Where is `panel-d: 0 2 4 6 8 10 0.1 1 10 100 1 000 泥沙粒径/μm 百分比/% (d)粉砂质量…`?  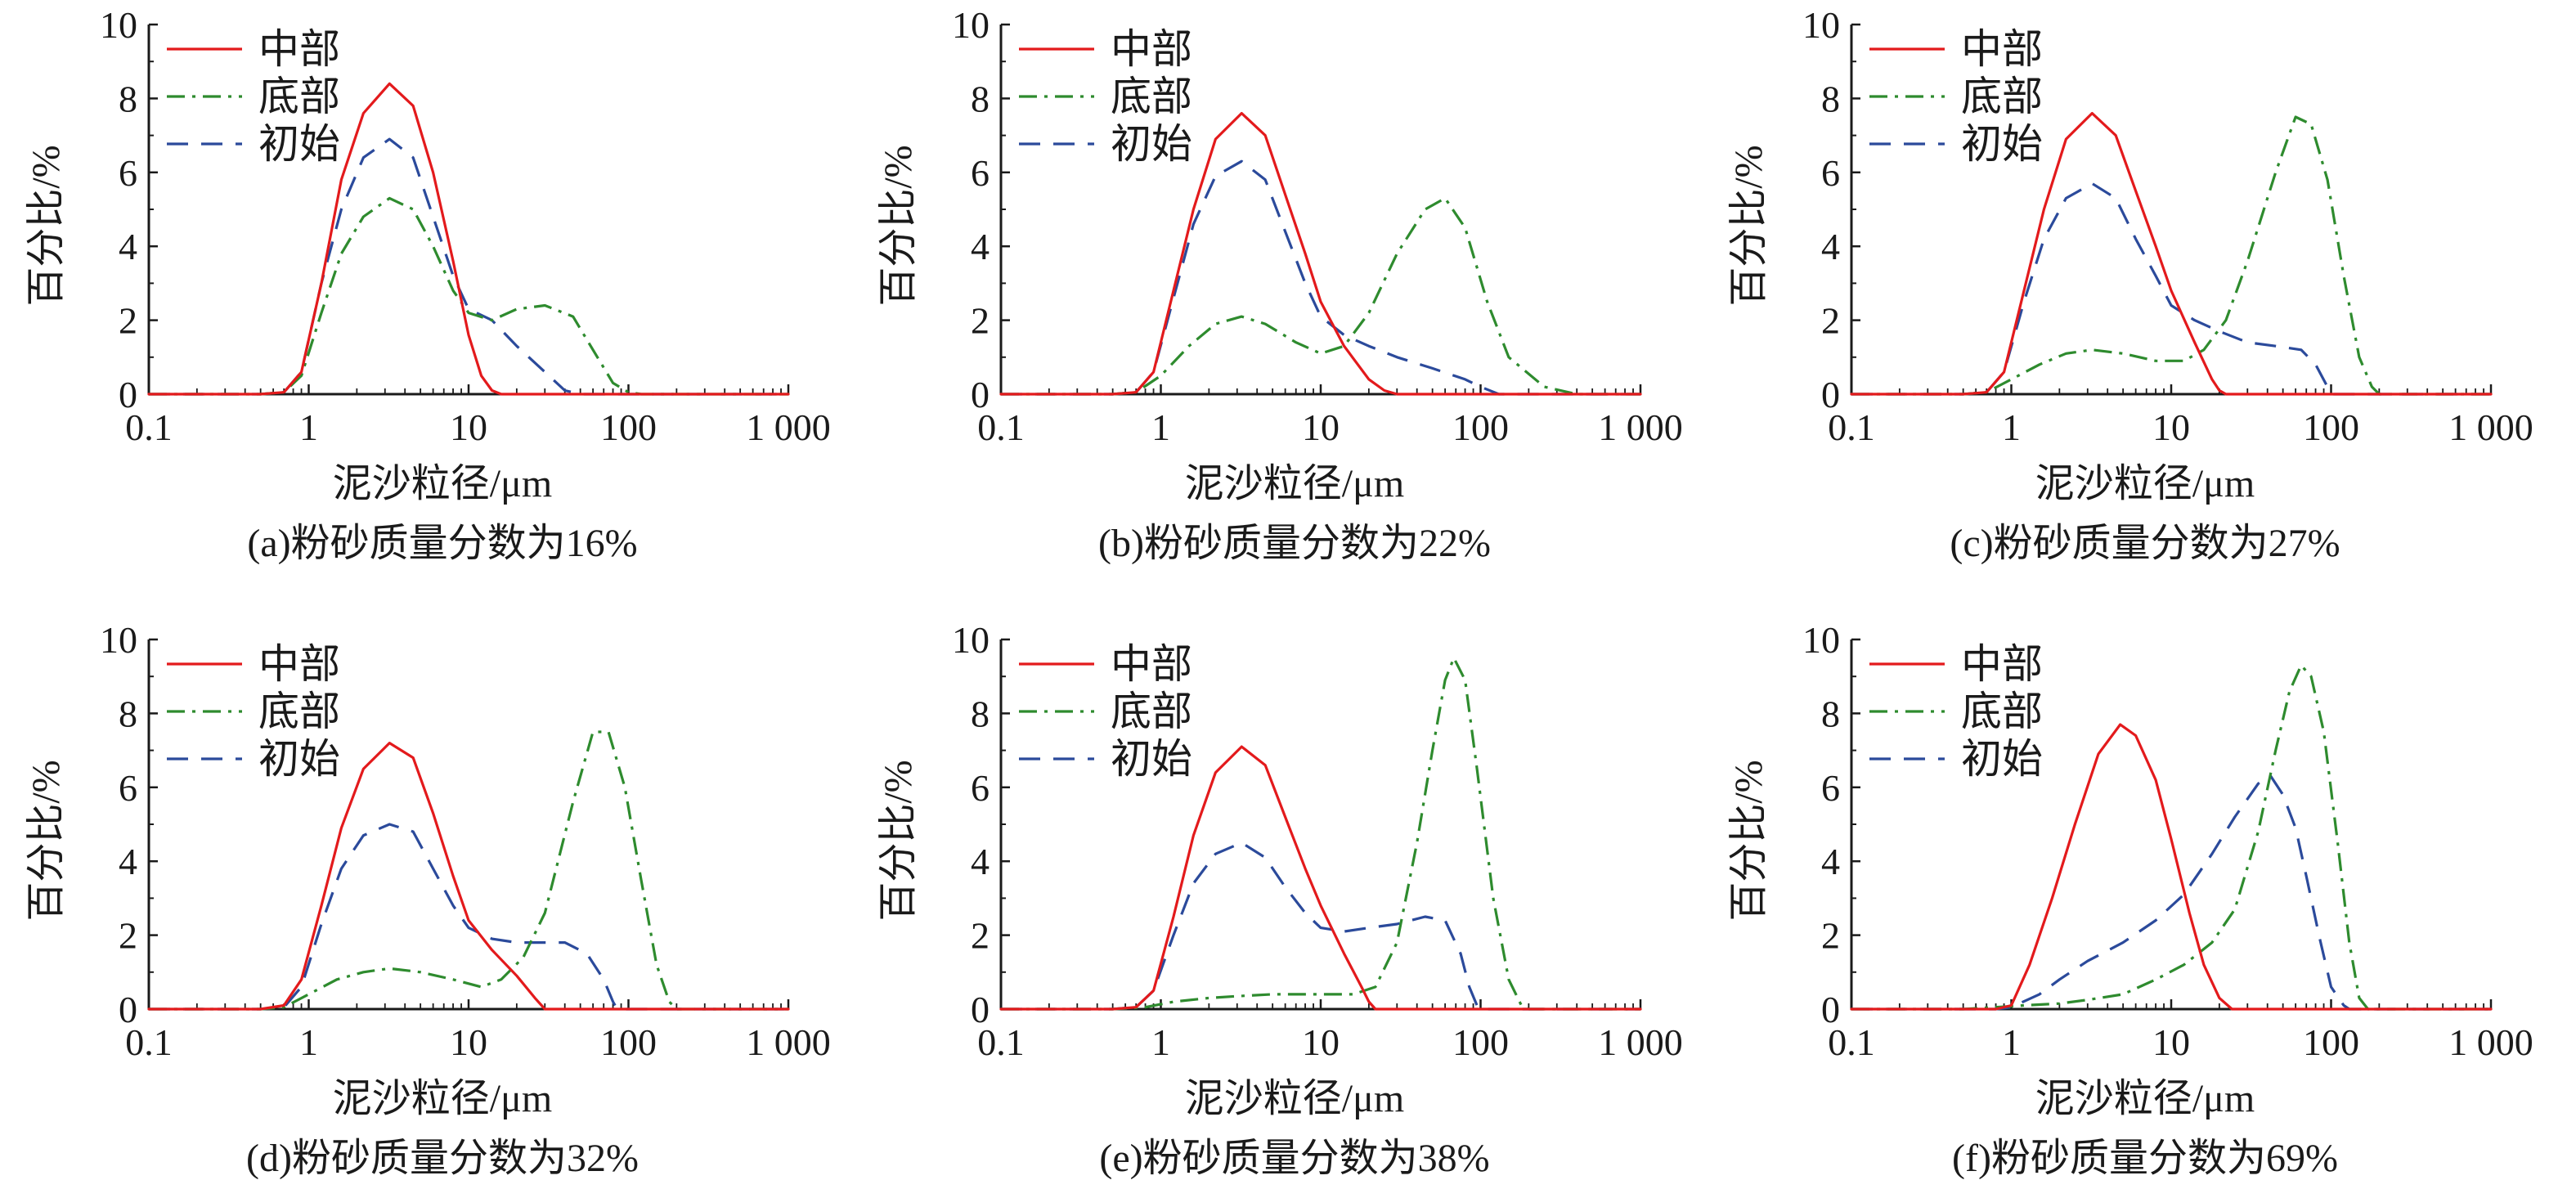
panel-d: 0 2 4 6 8 10 0.1 1 10 100 1 000 泥沙粒径/μm 百分比/% (d)粉砂质量… is located at coordinates (428, 899).